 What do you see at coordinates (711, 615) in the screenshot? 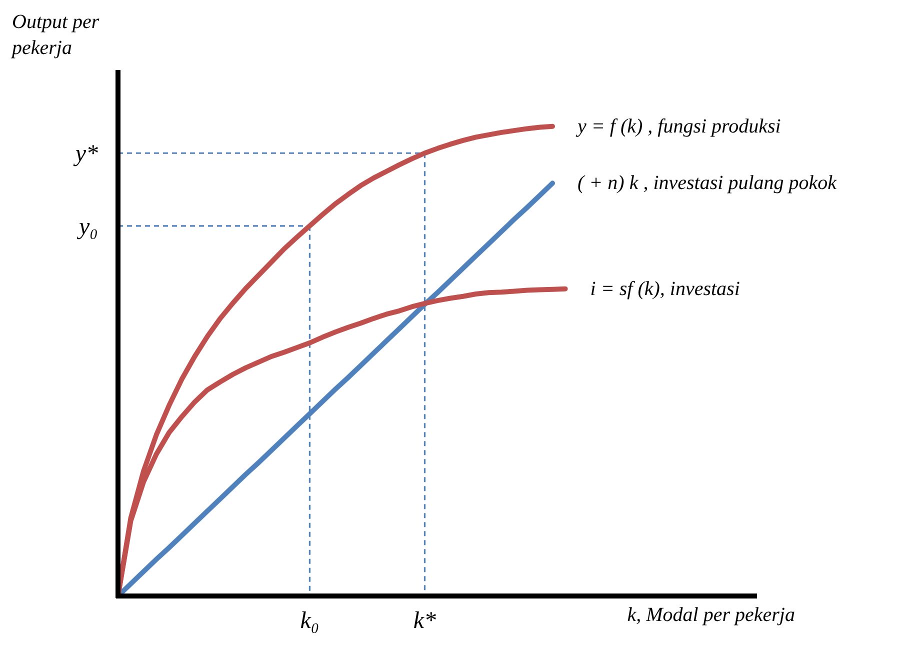
I see `x-axis-title: k, Modal per pekerja` at bounding box center [711, 615].